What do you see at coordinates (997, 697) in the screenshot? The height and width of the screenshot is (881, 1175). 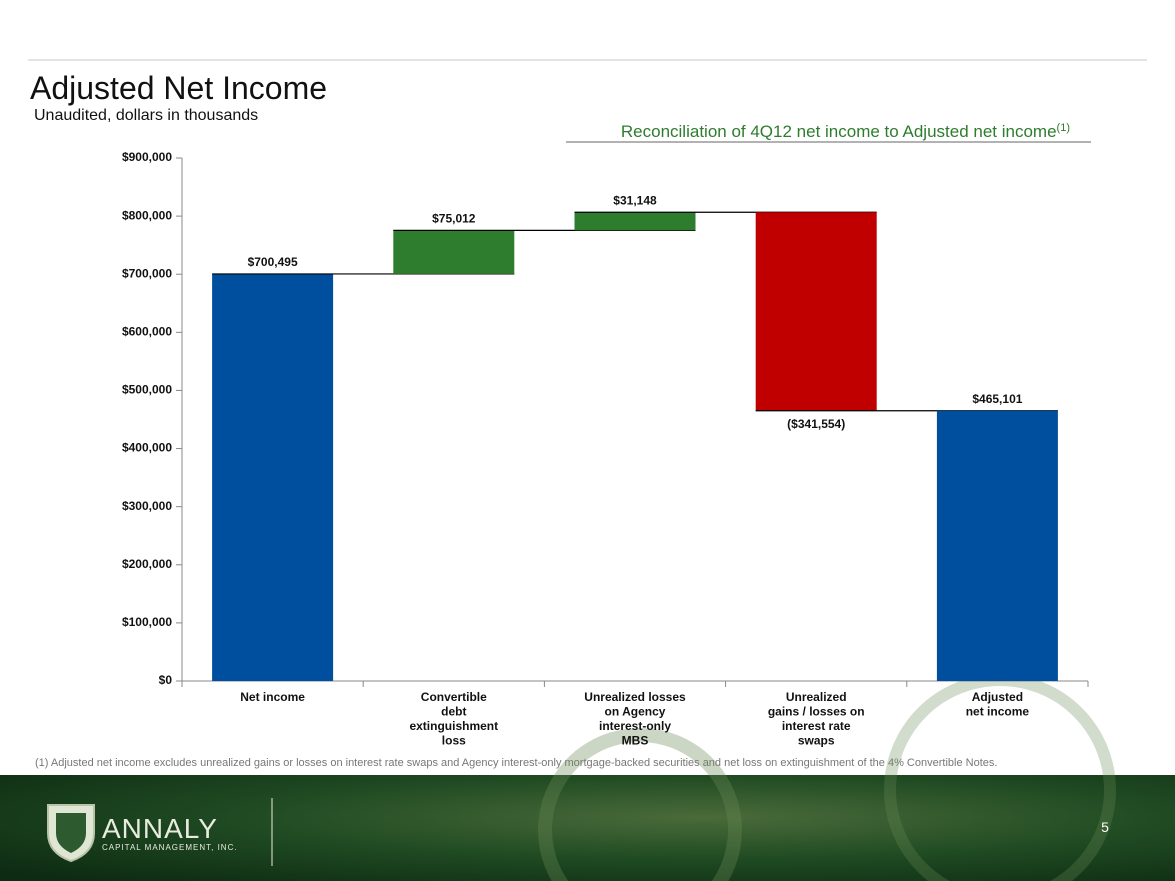 I see `x-tick-label-line: Adjusted` at bounding box center [997, 697].